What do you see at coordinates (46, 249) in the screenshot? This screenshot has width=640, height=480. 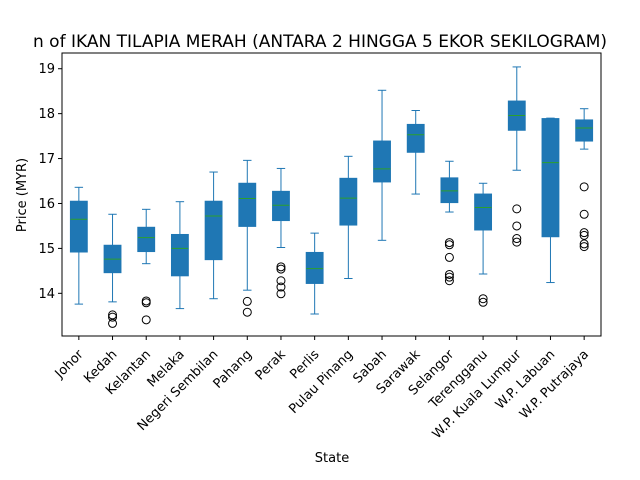 I see `y-tick-label: 15` at bounding box center [46, 249].